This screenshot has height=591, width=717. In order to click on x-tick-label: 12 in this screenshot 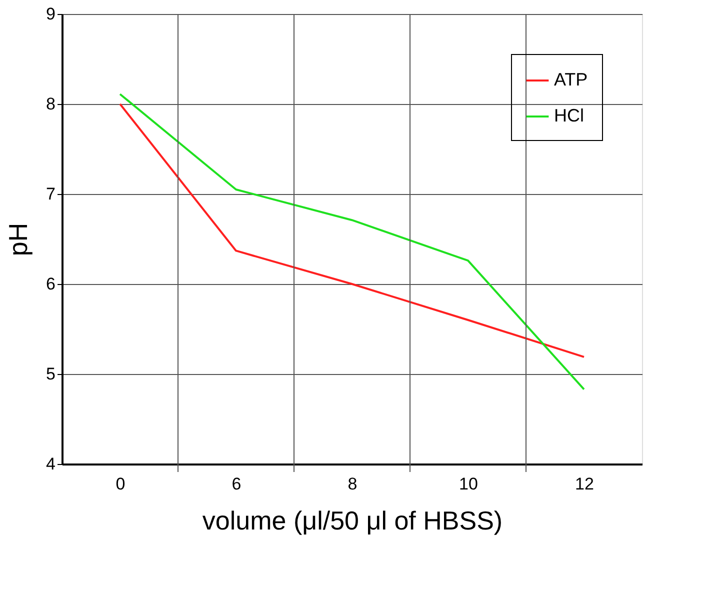, I will do `click(584, 484)`.